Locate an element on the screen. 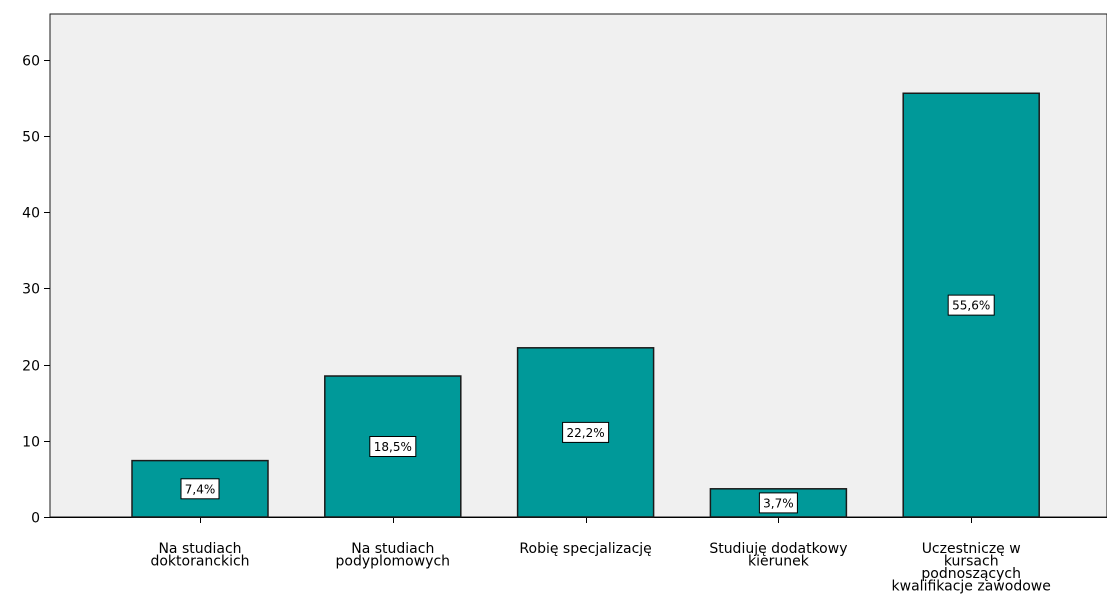 The width and height of the screenshot is (1107, 610). category-label-line: kursach is located at coordinates (971, 562).